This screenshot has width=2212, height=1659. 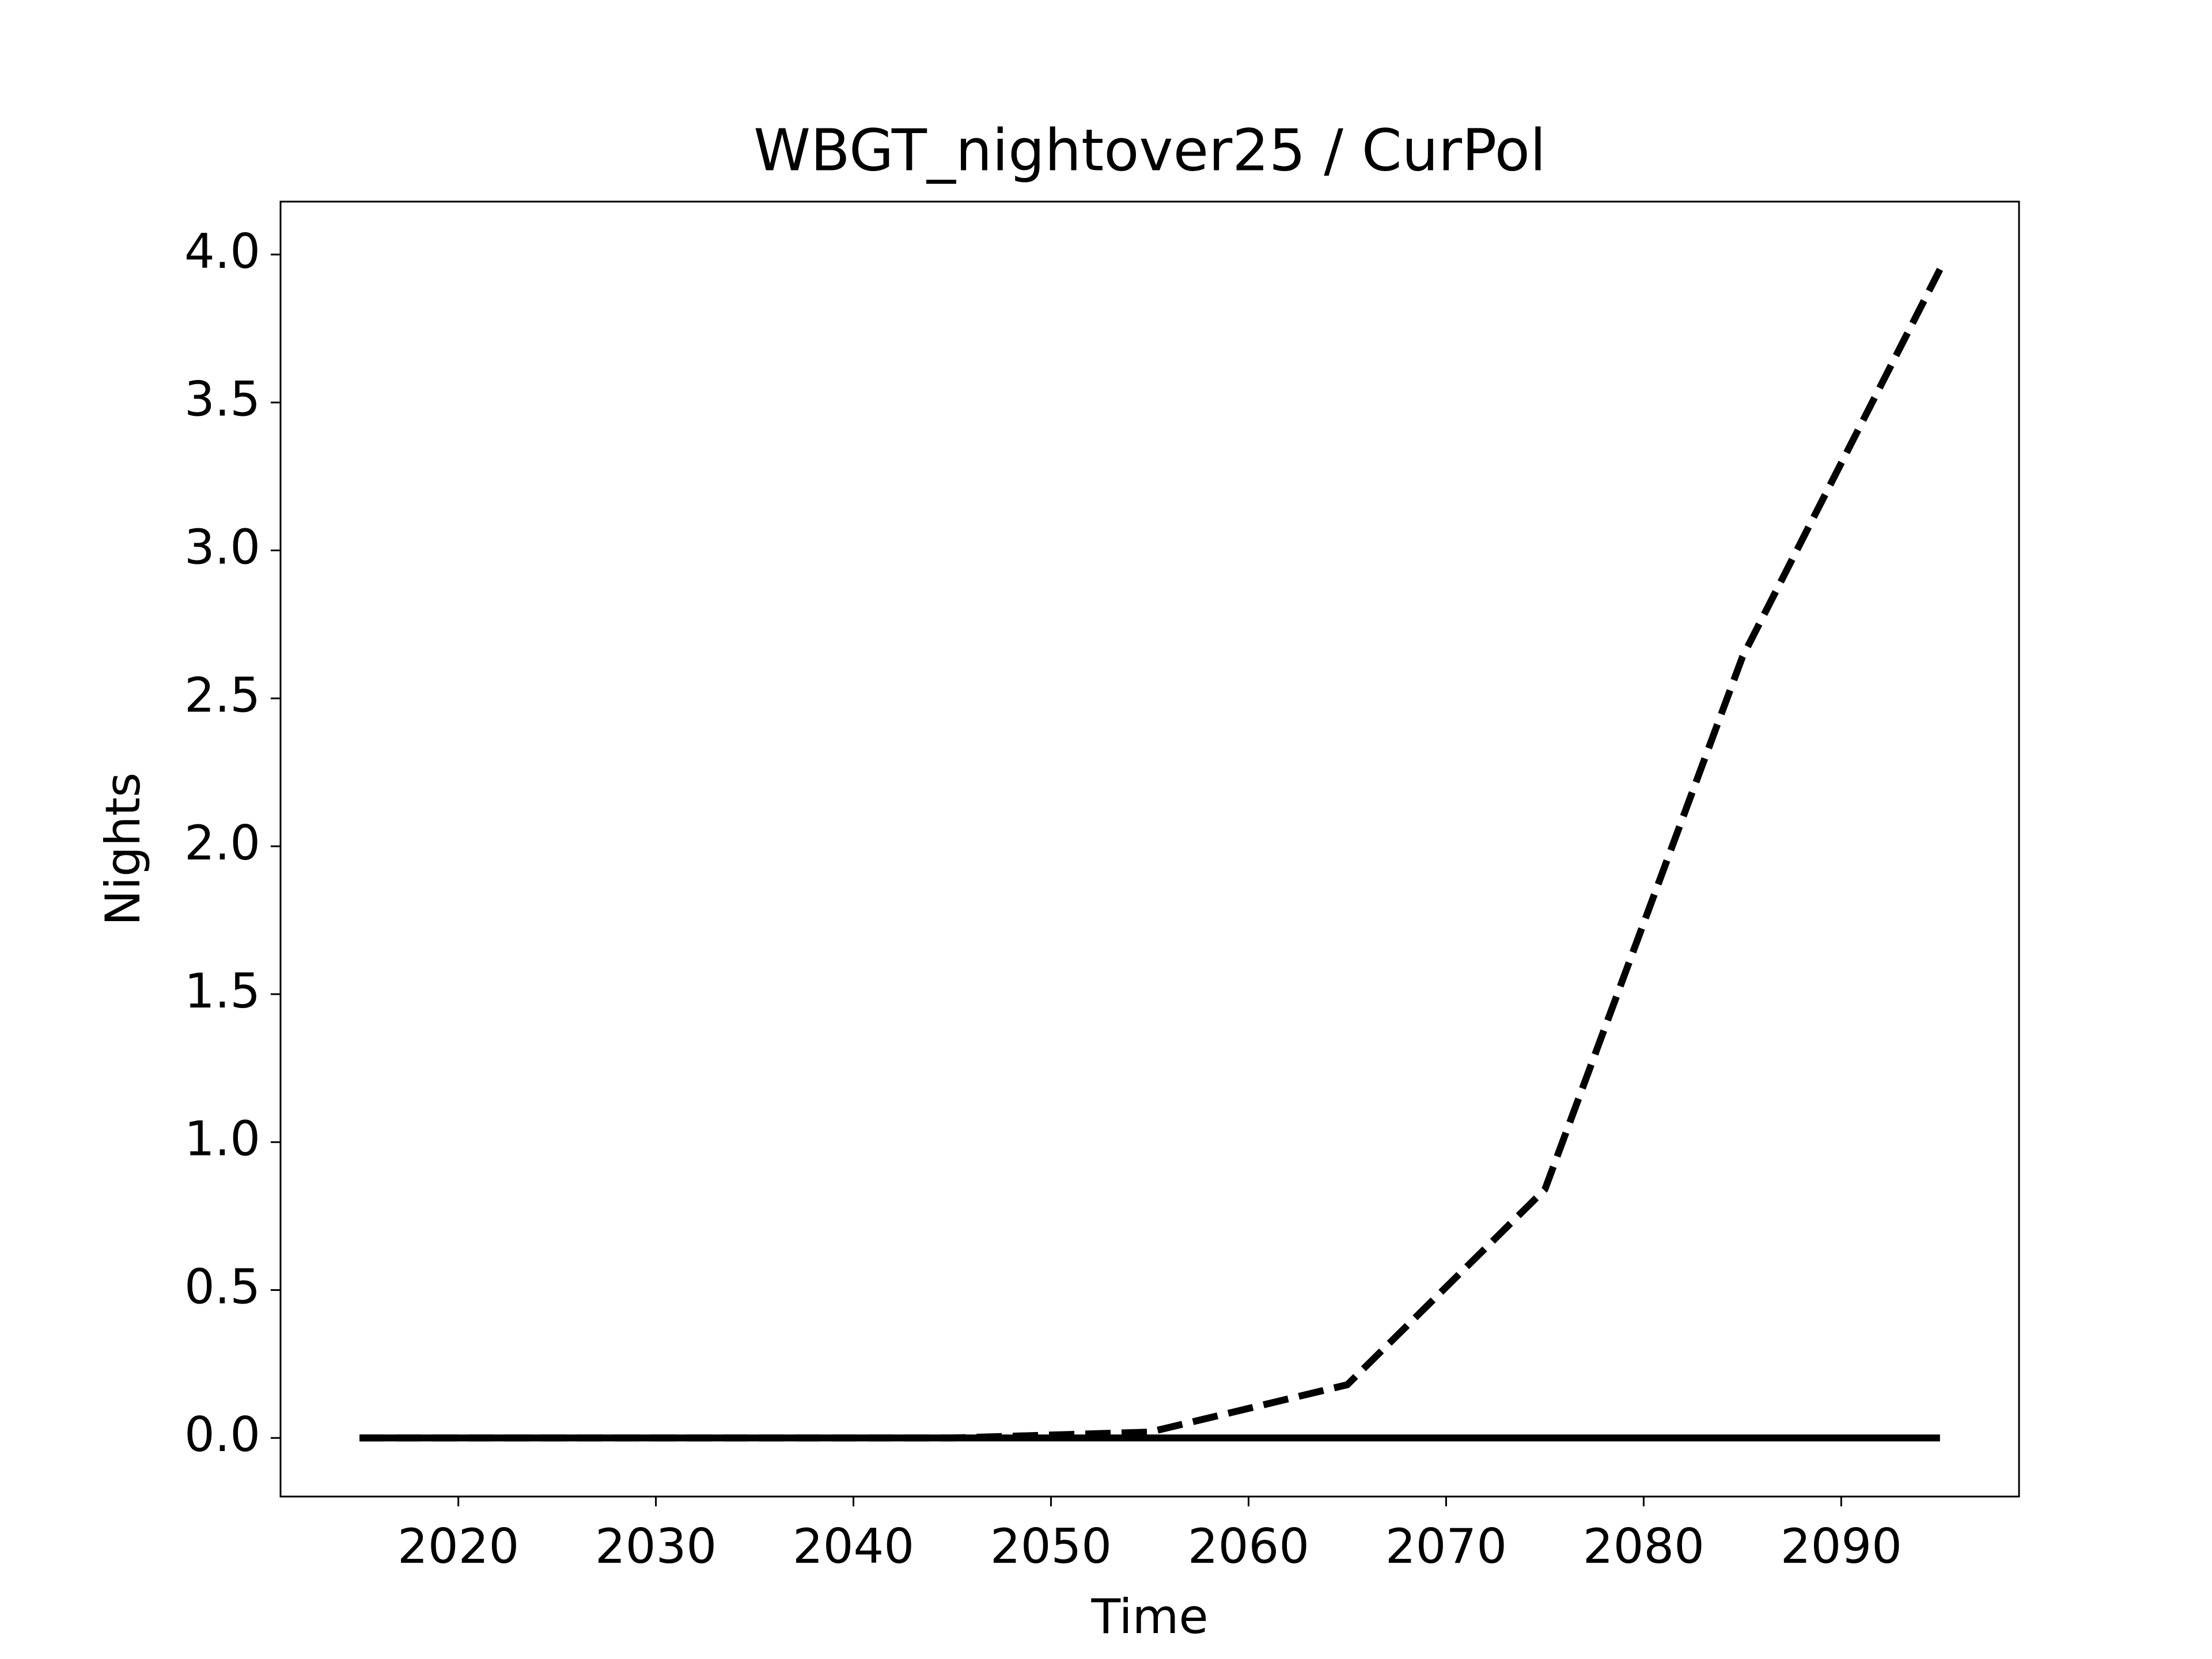 What do you see at coordinates (656, 1546) in the screenshot?
I see `x-tick-label: 2030` at bounding box center [656, 1546].